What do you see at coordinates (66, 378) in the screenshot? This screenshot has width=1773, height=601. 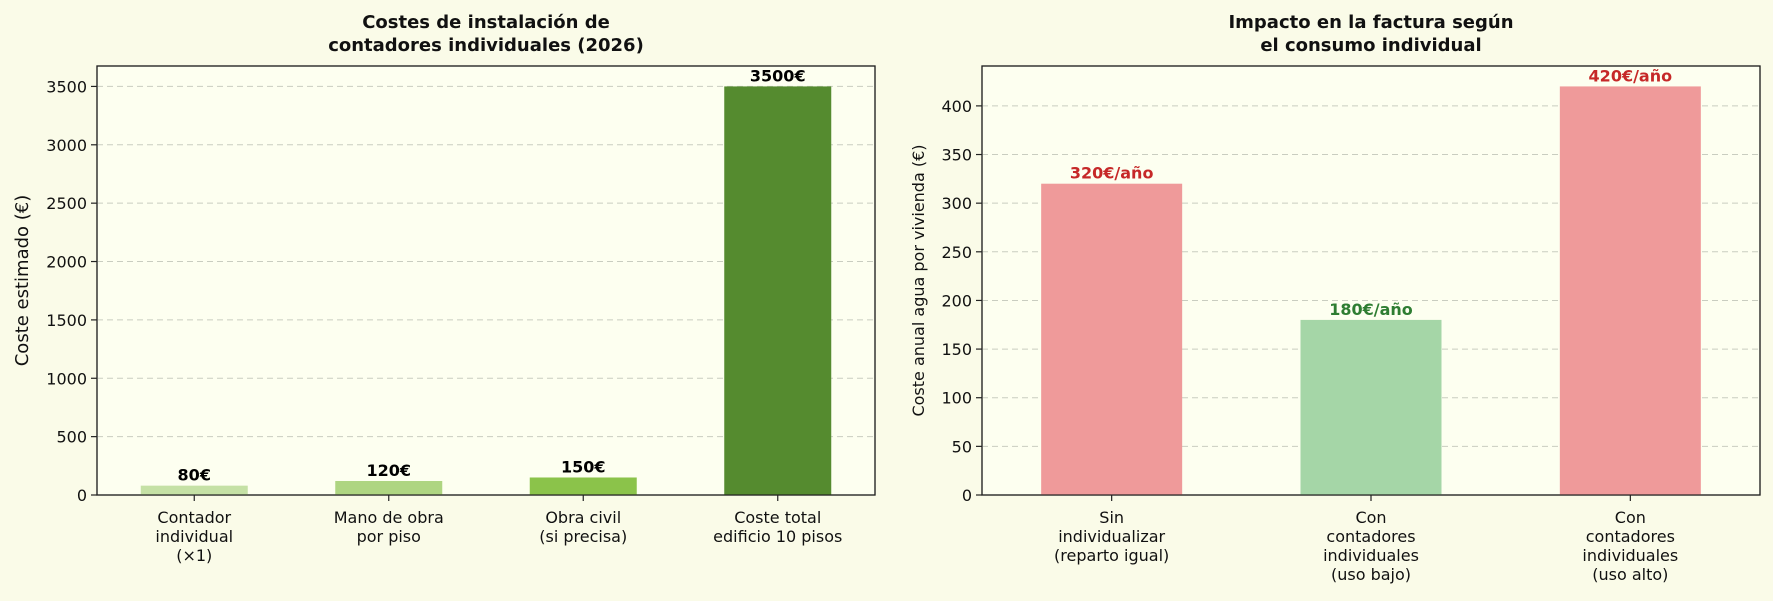 I see `y-tick-label: 1000` at bounding box center [66, 378].